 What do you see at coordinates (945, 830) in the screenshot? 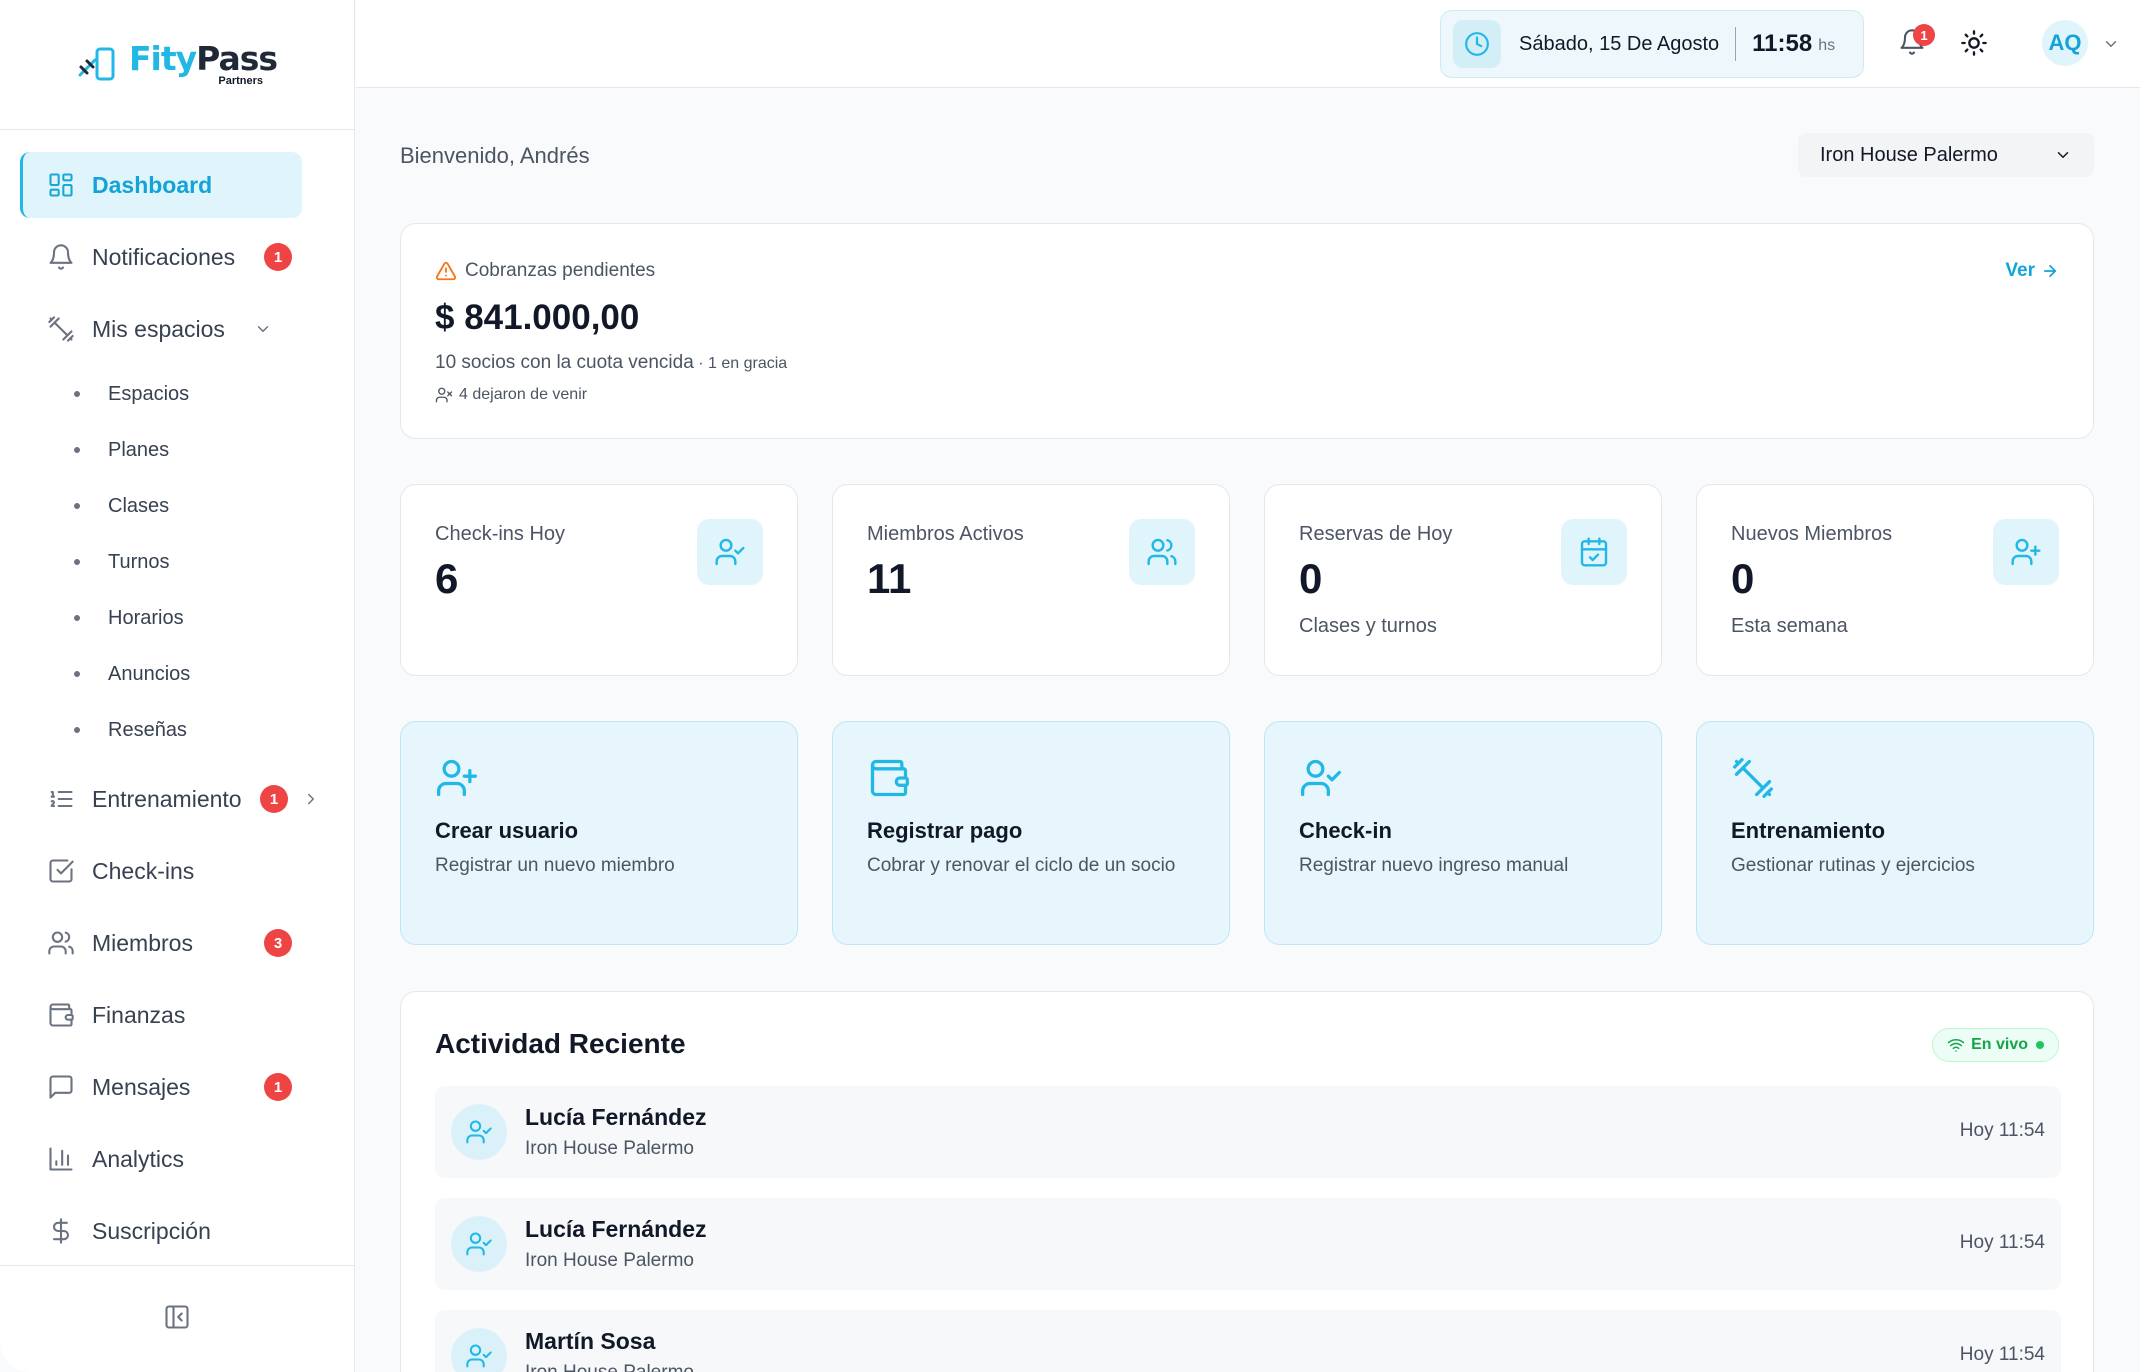
I see `action-title: Registrar pago` at bounding box center [945, 830].